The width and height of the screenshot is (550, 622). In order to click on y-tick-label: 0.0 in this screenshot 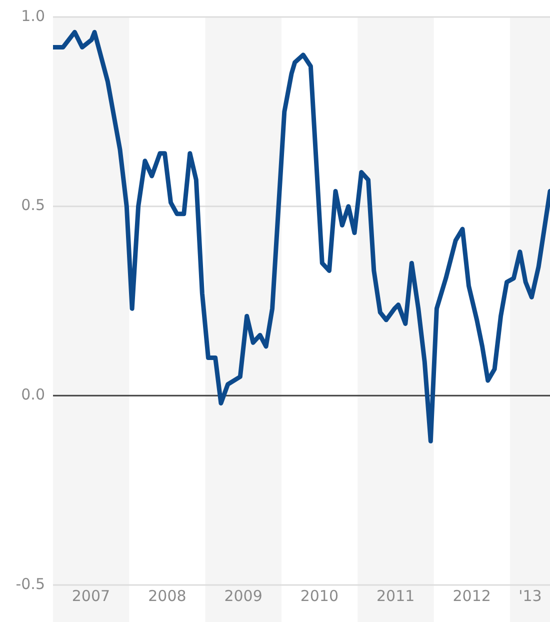, I will do `click(33, 395)`.